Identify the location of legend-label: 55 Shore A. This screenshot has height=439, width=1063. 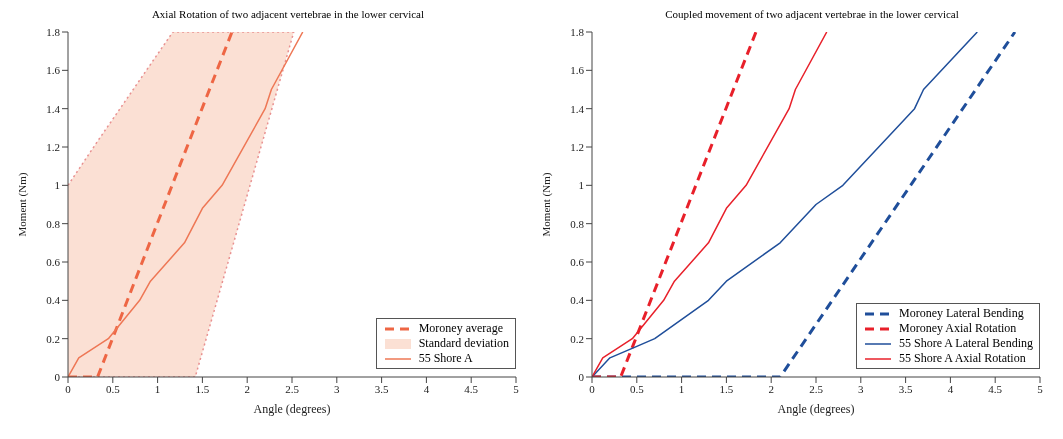
(445, 358).